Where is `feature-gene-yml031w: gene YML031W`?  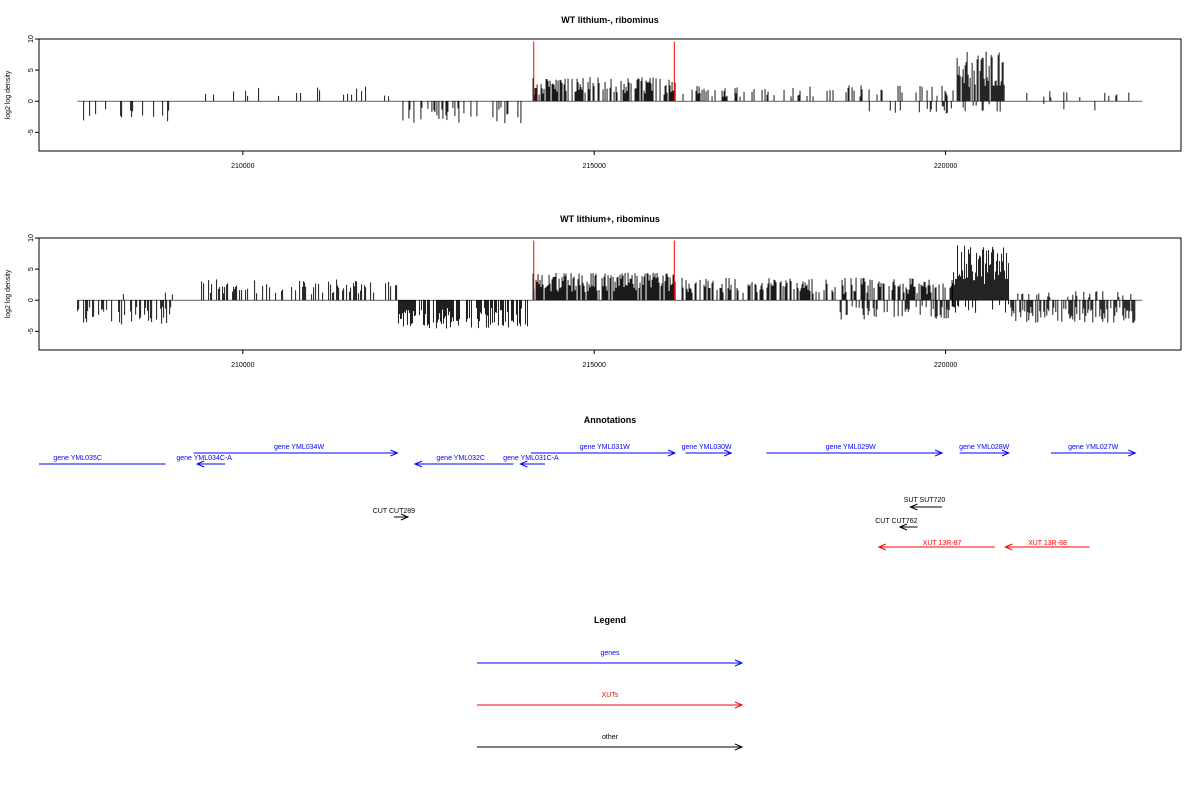
feature-gene-yml031w: gene YML031W is located at coordinates (603, 450).